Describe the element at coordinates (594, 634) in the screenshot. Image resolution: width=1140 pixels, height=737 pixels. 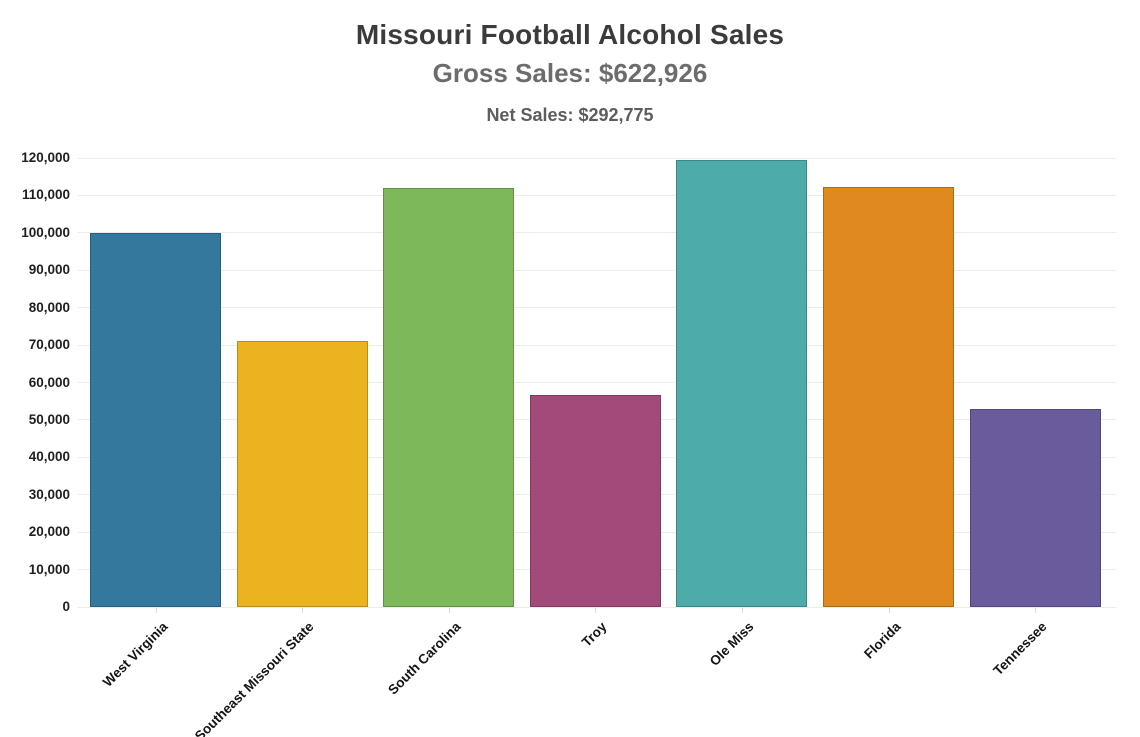
I see `x-tick-label-troy: Troy` at that location.